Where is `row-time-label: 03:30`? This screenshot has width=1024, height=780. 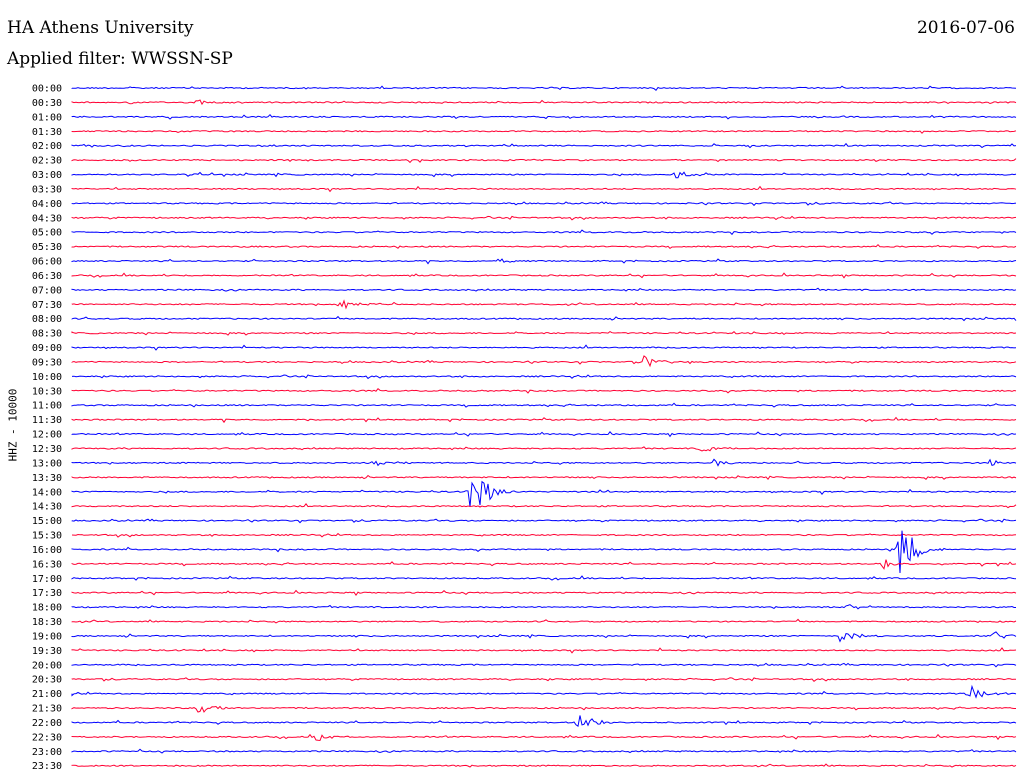 row-time-label: 03:30 is located at coordinates (47, 189).